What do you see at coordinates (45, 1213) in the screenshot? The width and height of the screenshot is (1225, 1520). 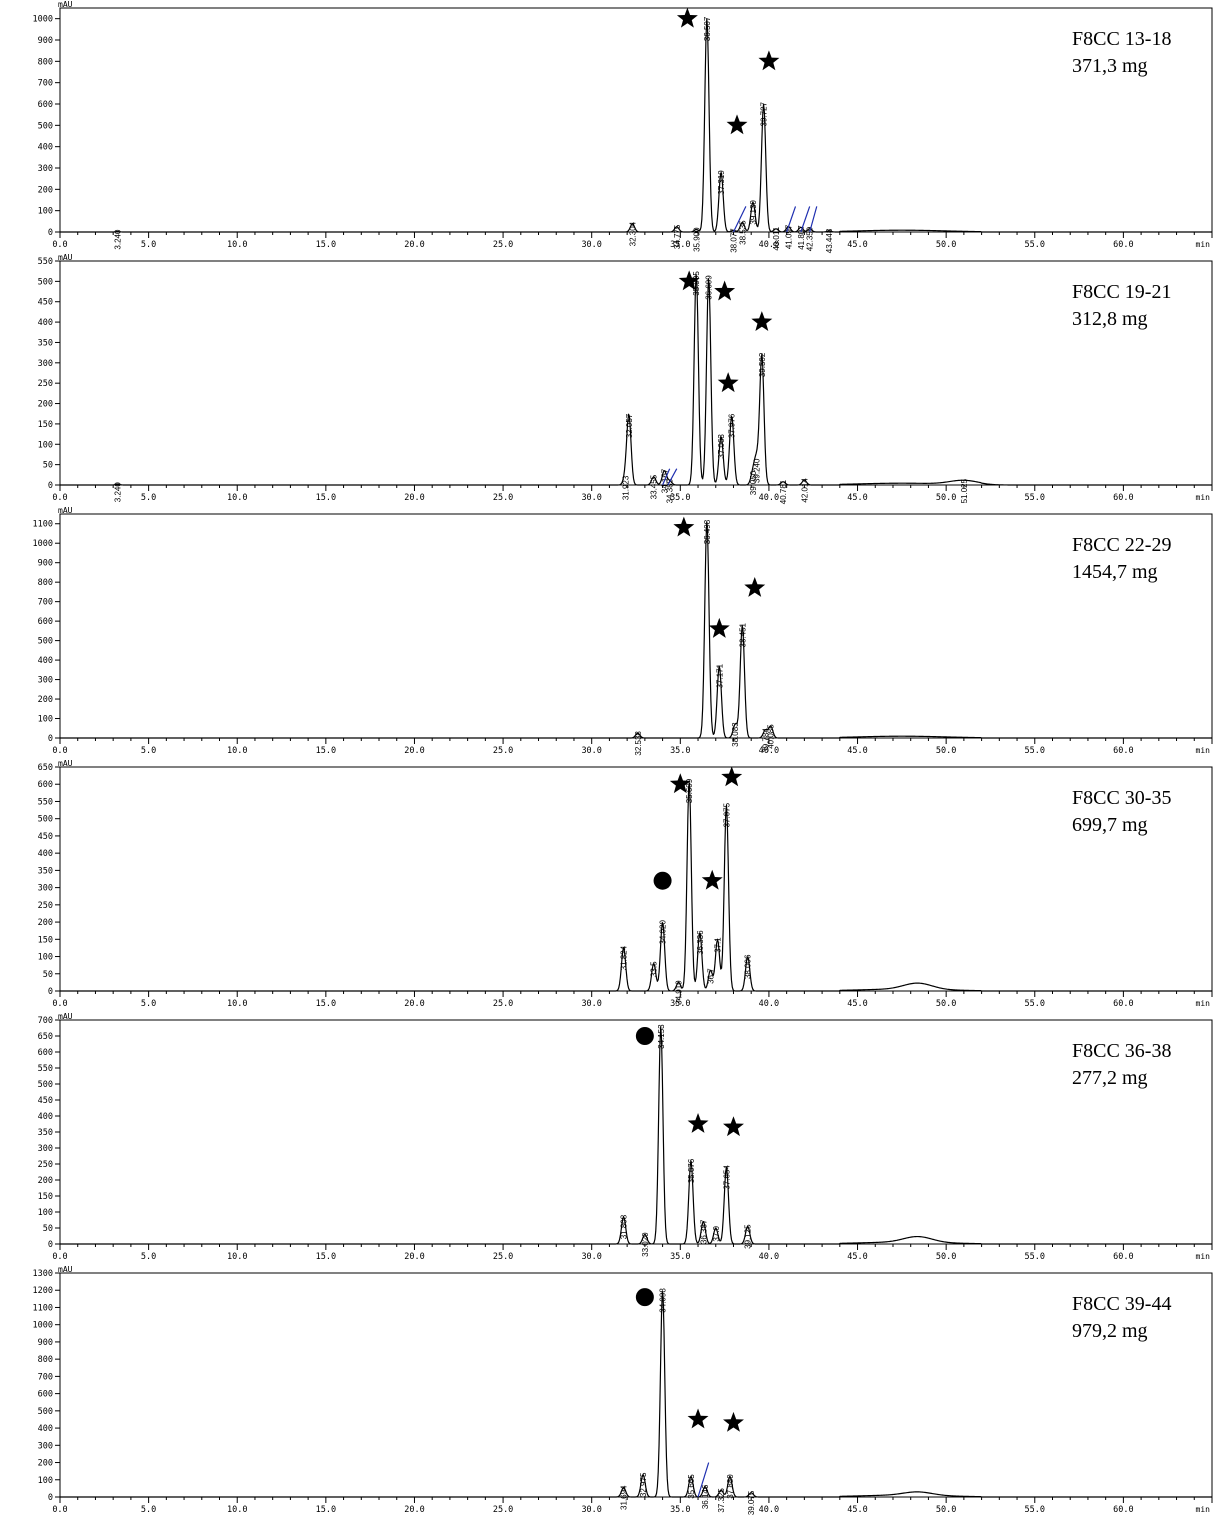 I see `y-tick-label: 100` at bounding box center [45, 1213].